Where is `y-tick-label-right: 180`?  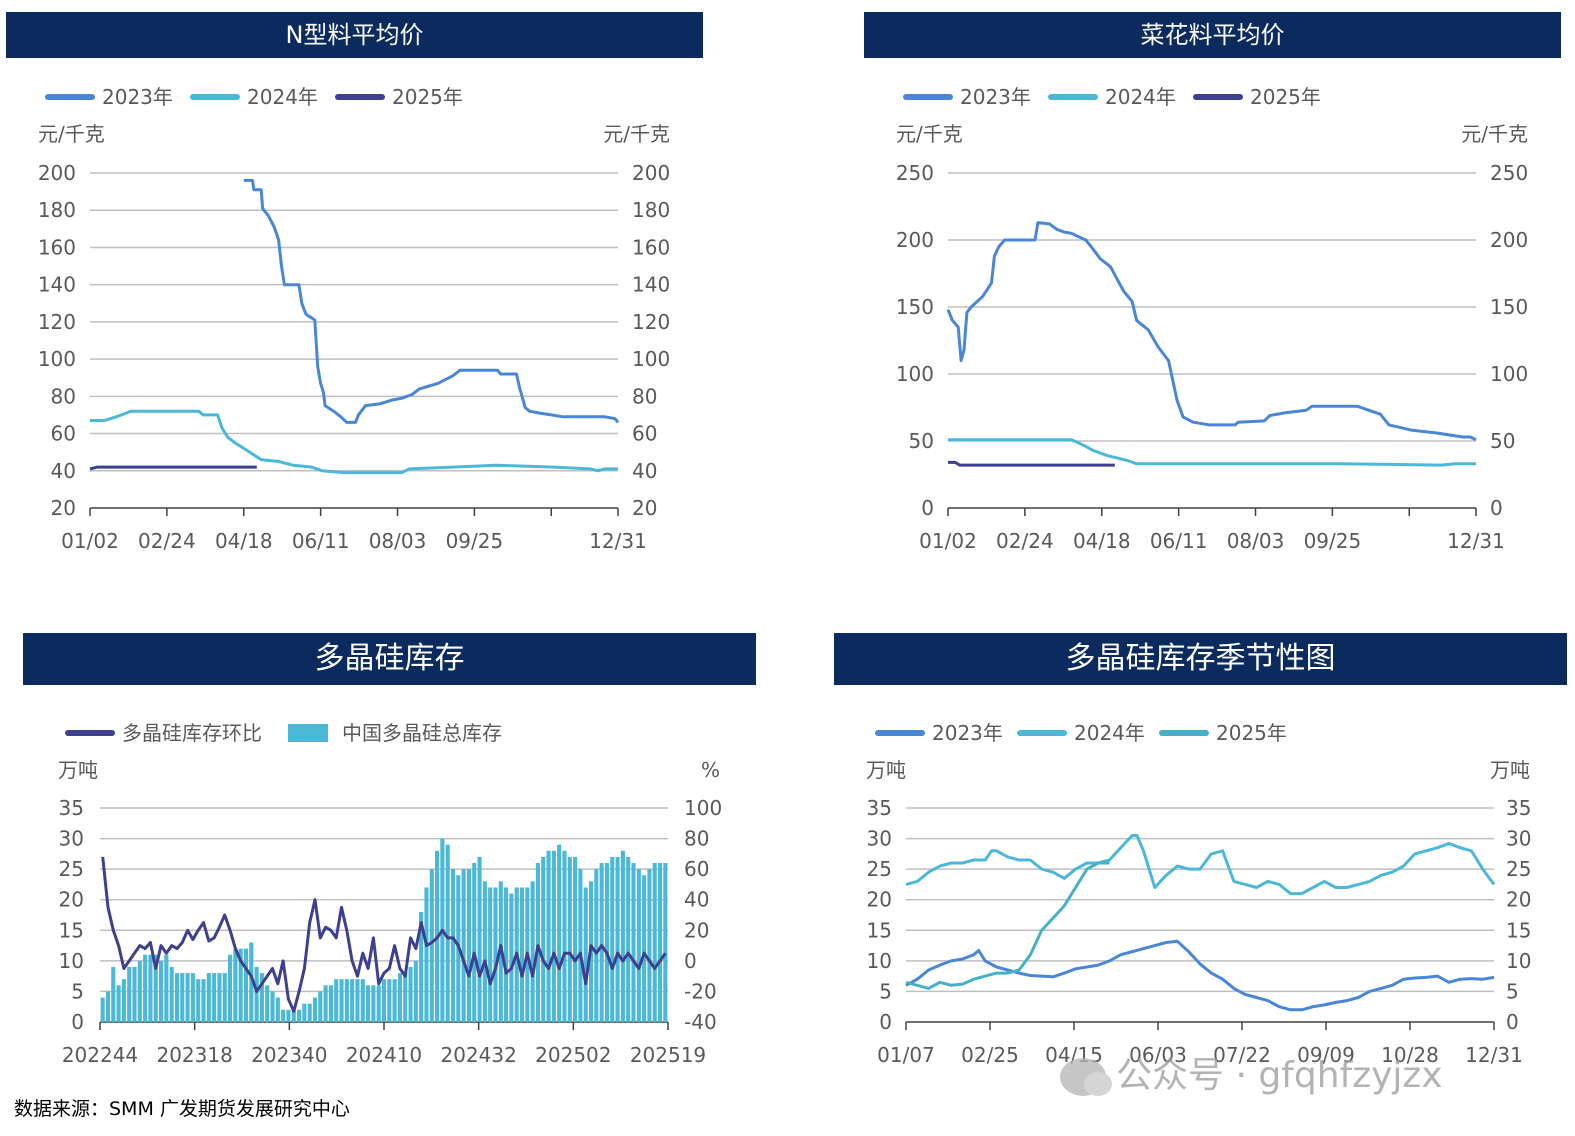 y-tick-label-right: 180 is located at coordinates (651, 210).